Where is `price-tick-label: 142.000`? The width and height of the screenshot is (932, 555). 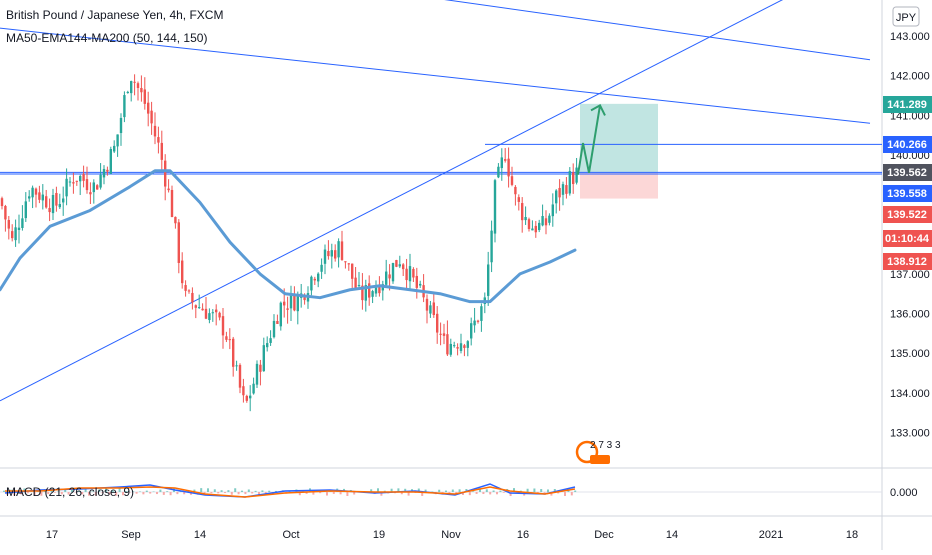
price-tick-label: 142.000 is located at coordinates (910, 77).